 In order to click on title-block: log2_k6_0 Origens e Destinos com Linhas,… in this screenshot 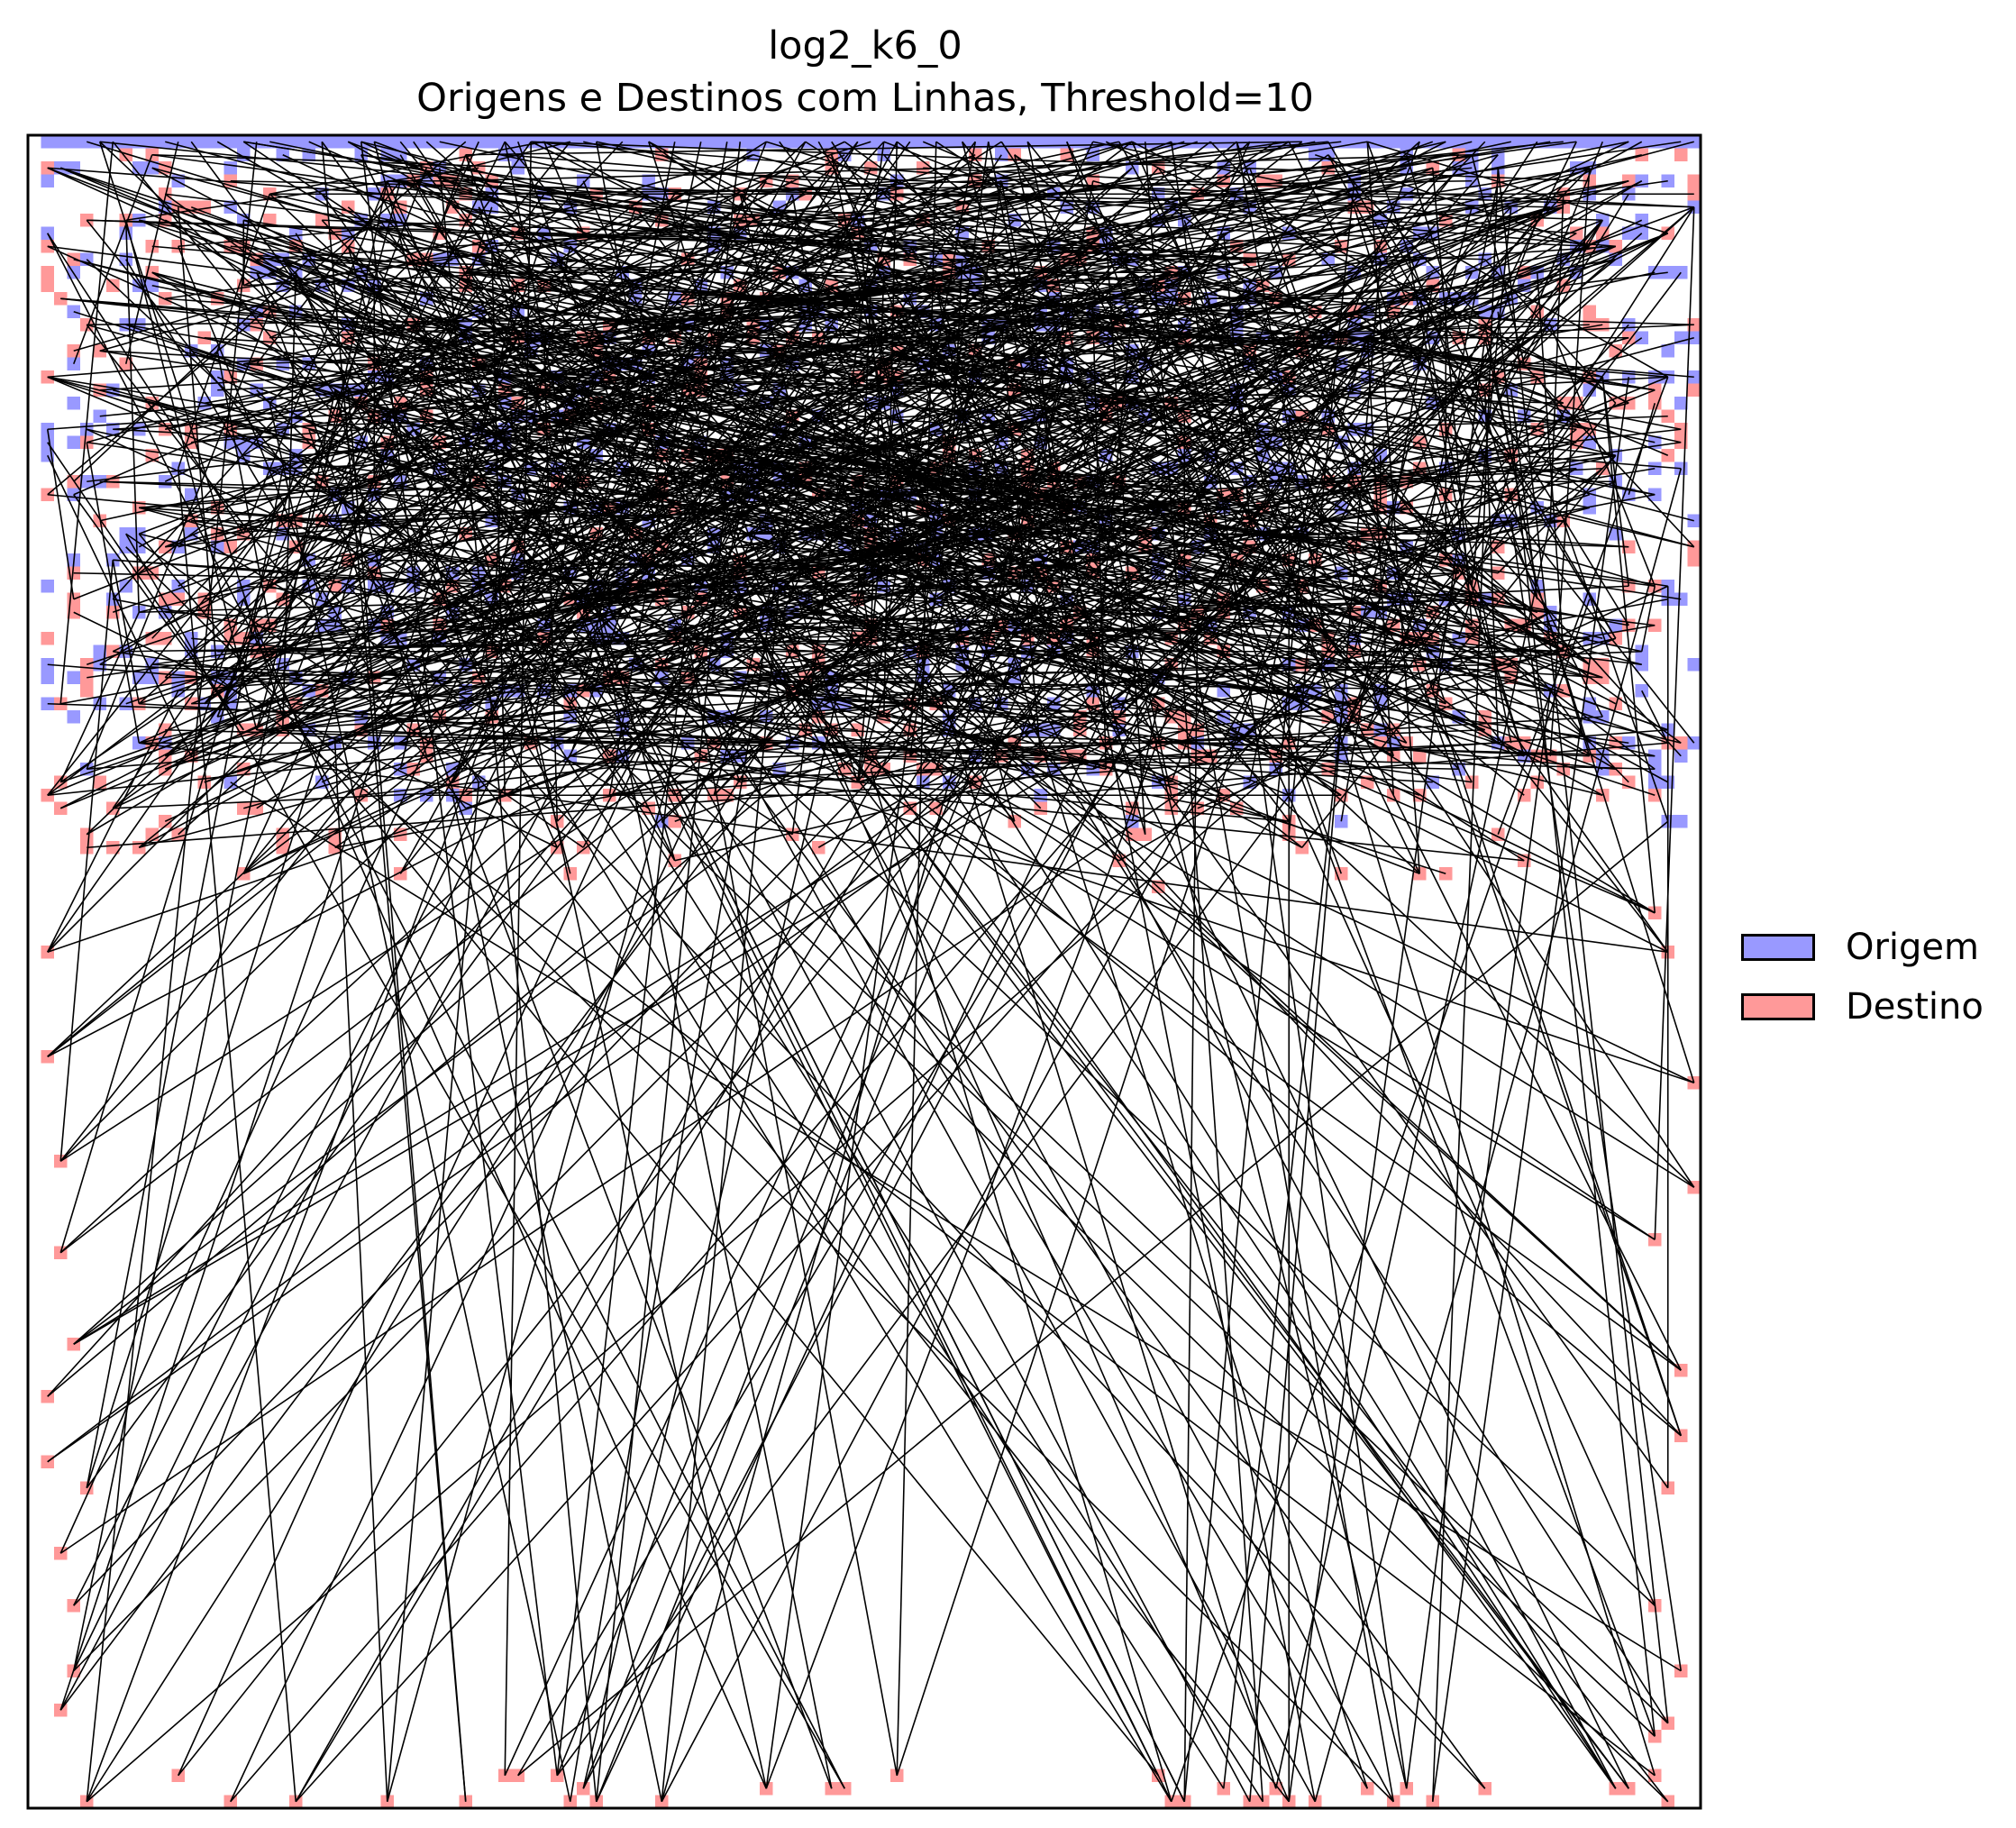, I will do `click(865, 72)`.